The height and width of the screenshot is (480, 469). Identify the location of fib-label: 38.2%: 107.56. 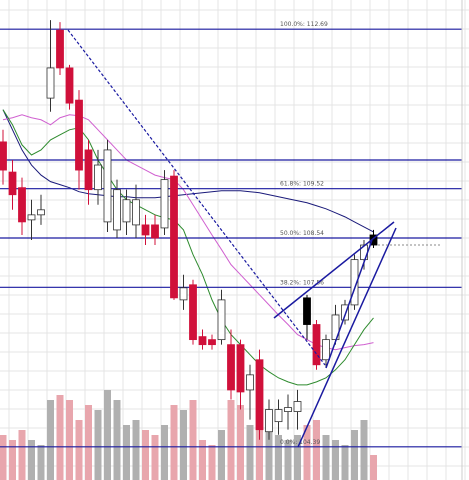
(302, 282).